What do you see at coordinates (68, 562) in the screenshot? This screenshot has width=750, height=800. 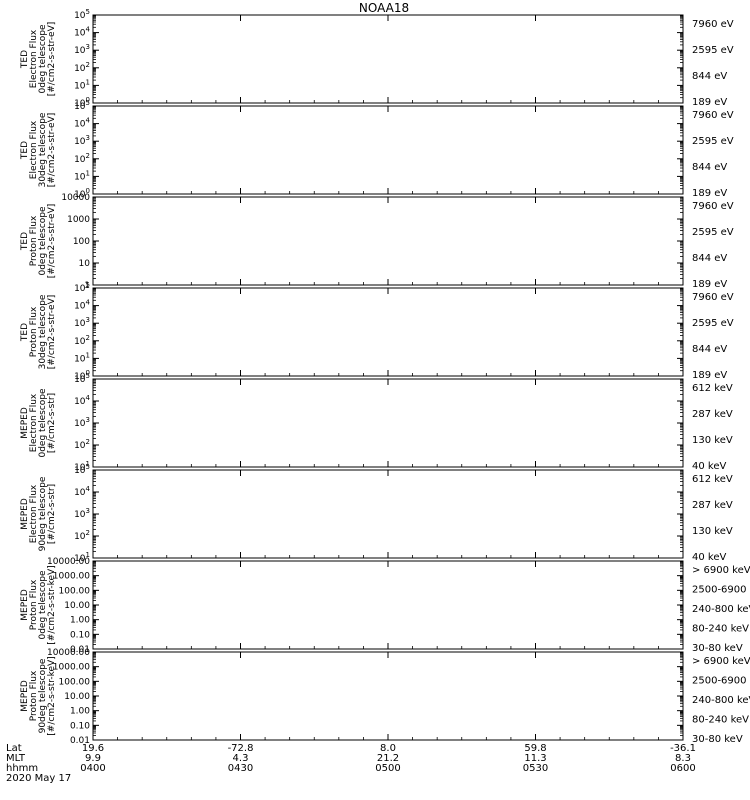 I see `y-tick-label: 10000.00` at bounding box center [68, 562].